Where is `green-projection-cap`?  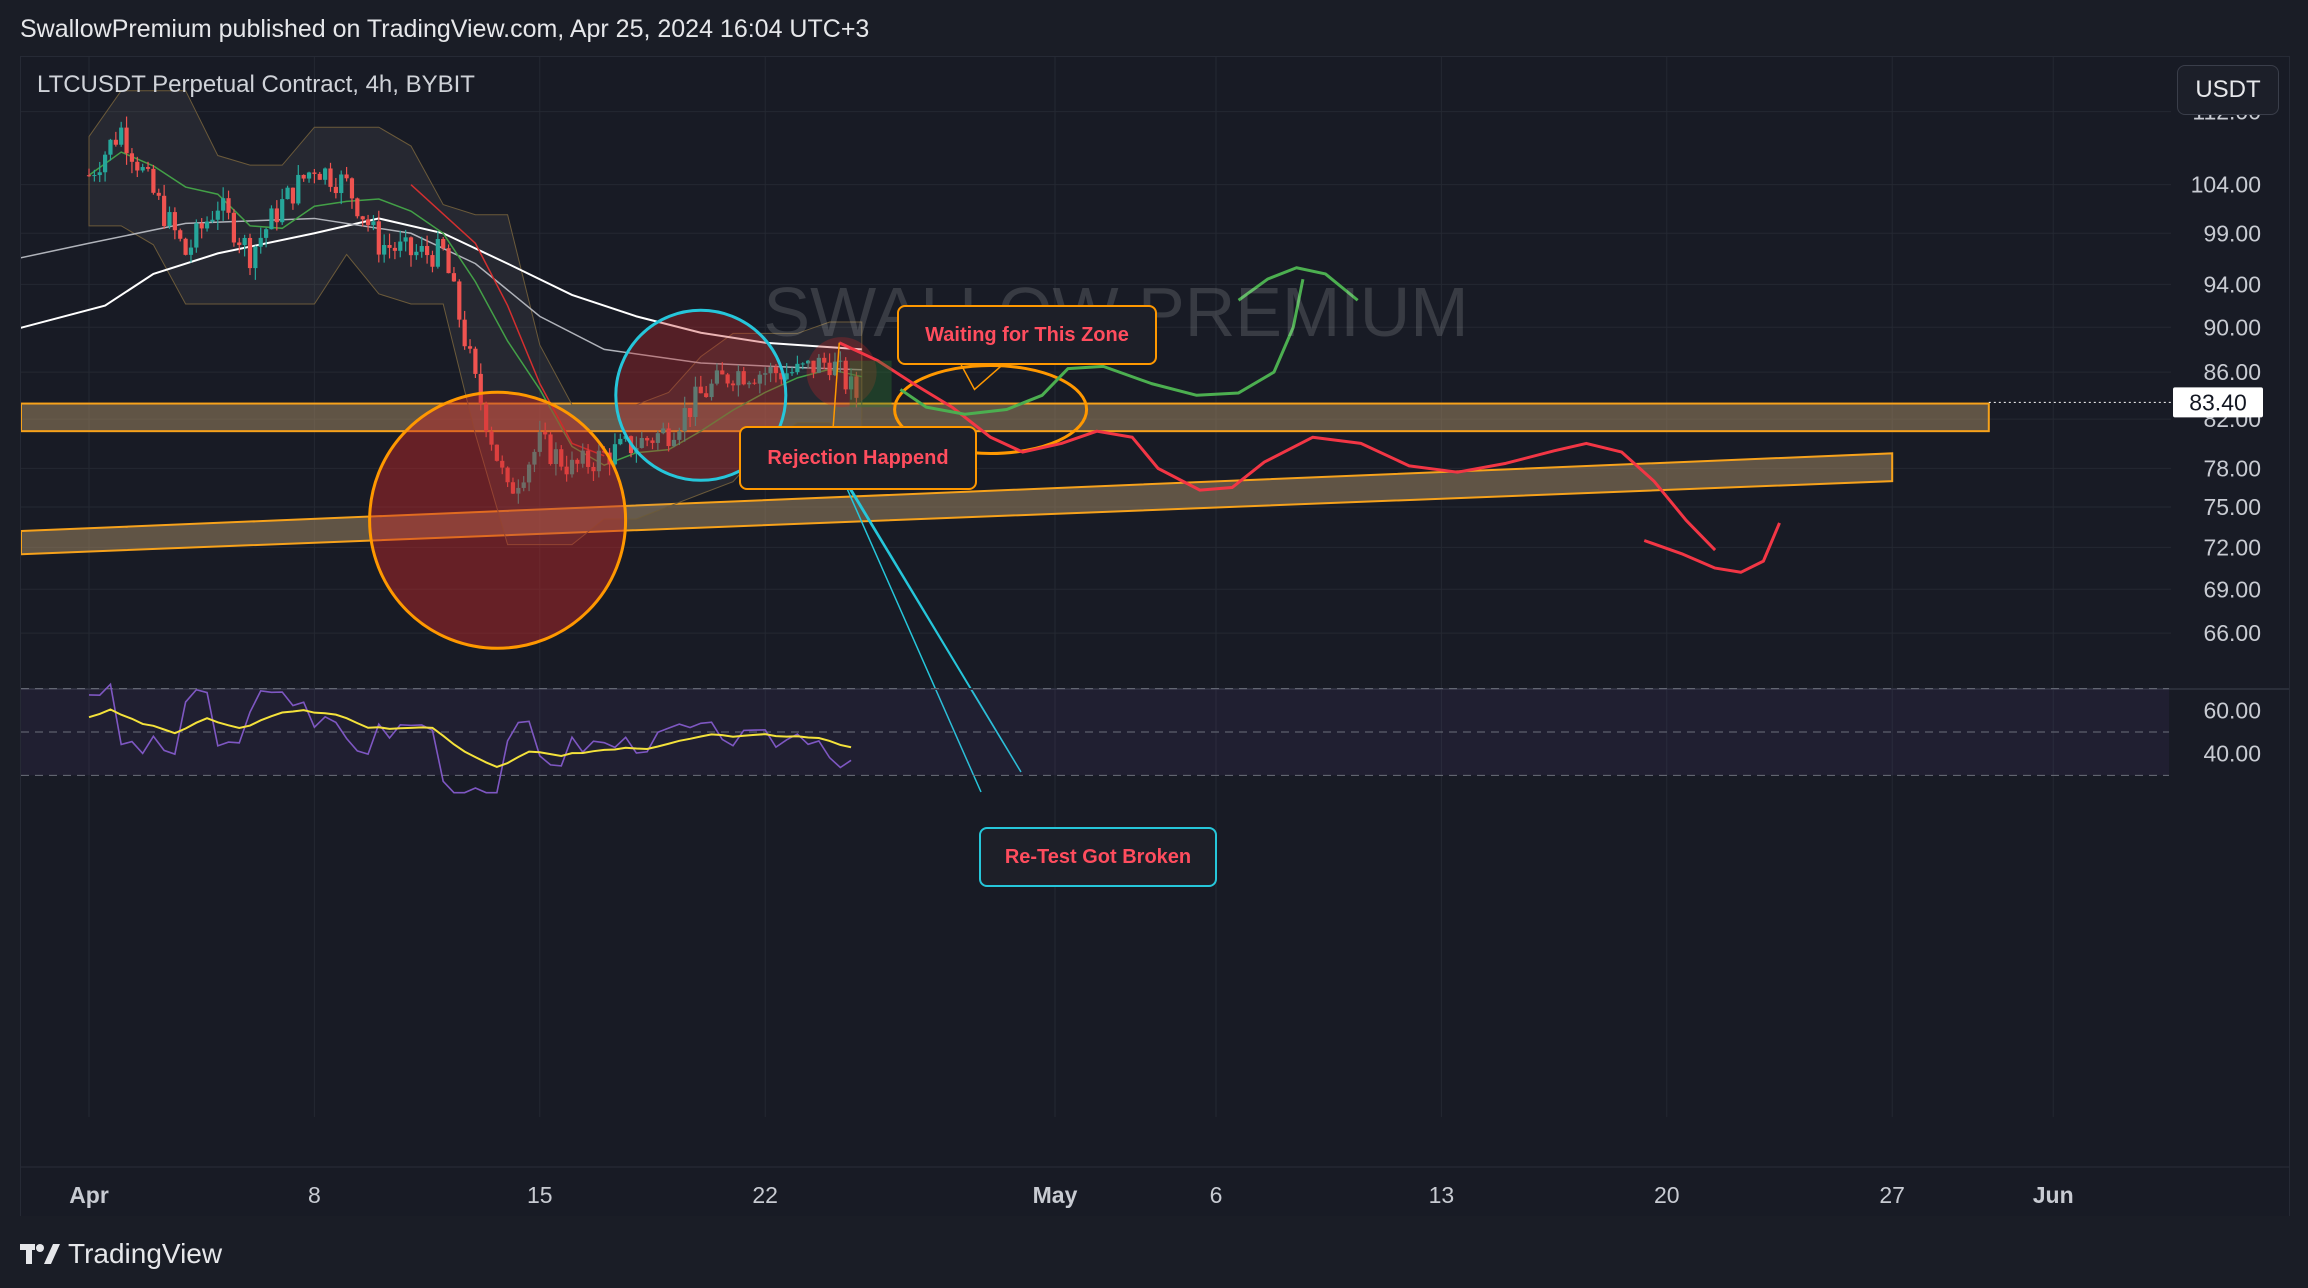
green-projection-cap is located at coordinates (1298, 284).